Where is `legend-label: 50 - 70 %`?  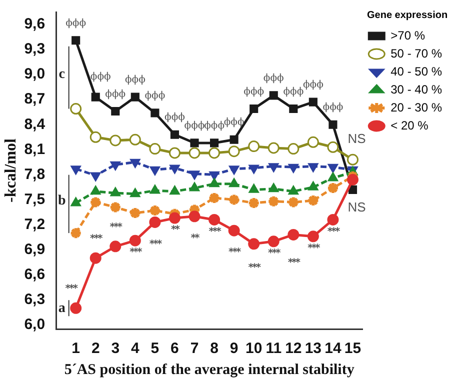
legend-label: 50 - 70 % is located at coordinates (416, 53).